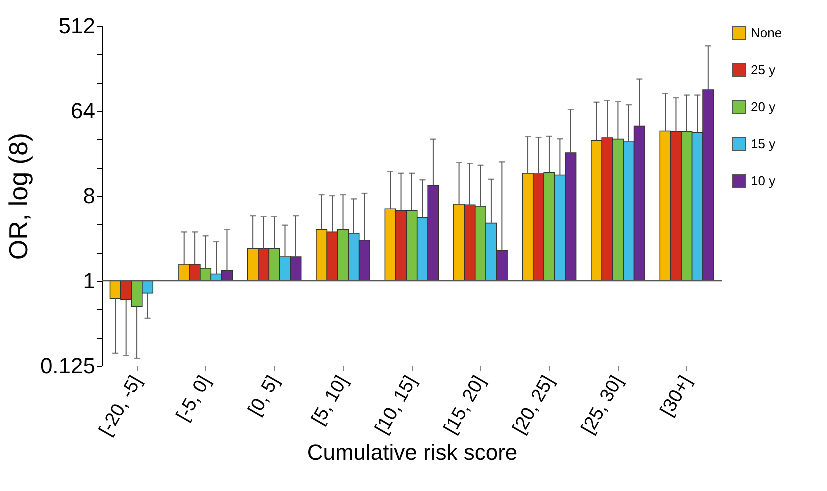  Describe the element at coordinates (763, 107) in the screenshot. I see `legend-label: 20 y` at that location.